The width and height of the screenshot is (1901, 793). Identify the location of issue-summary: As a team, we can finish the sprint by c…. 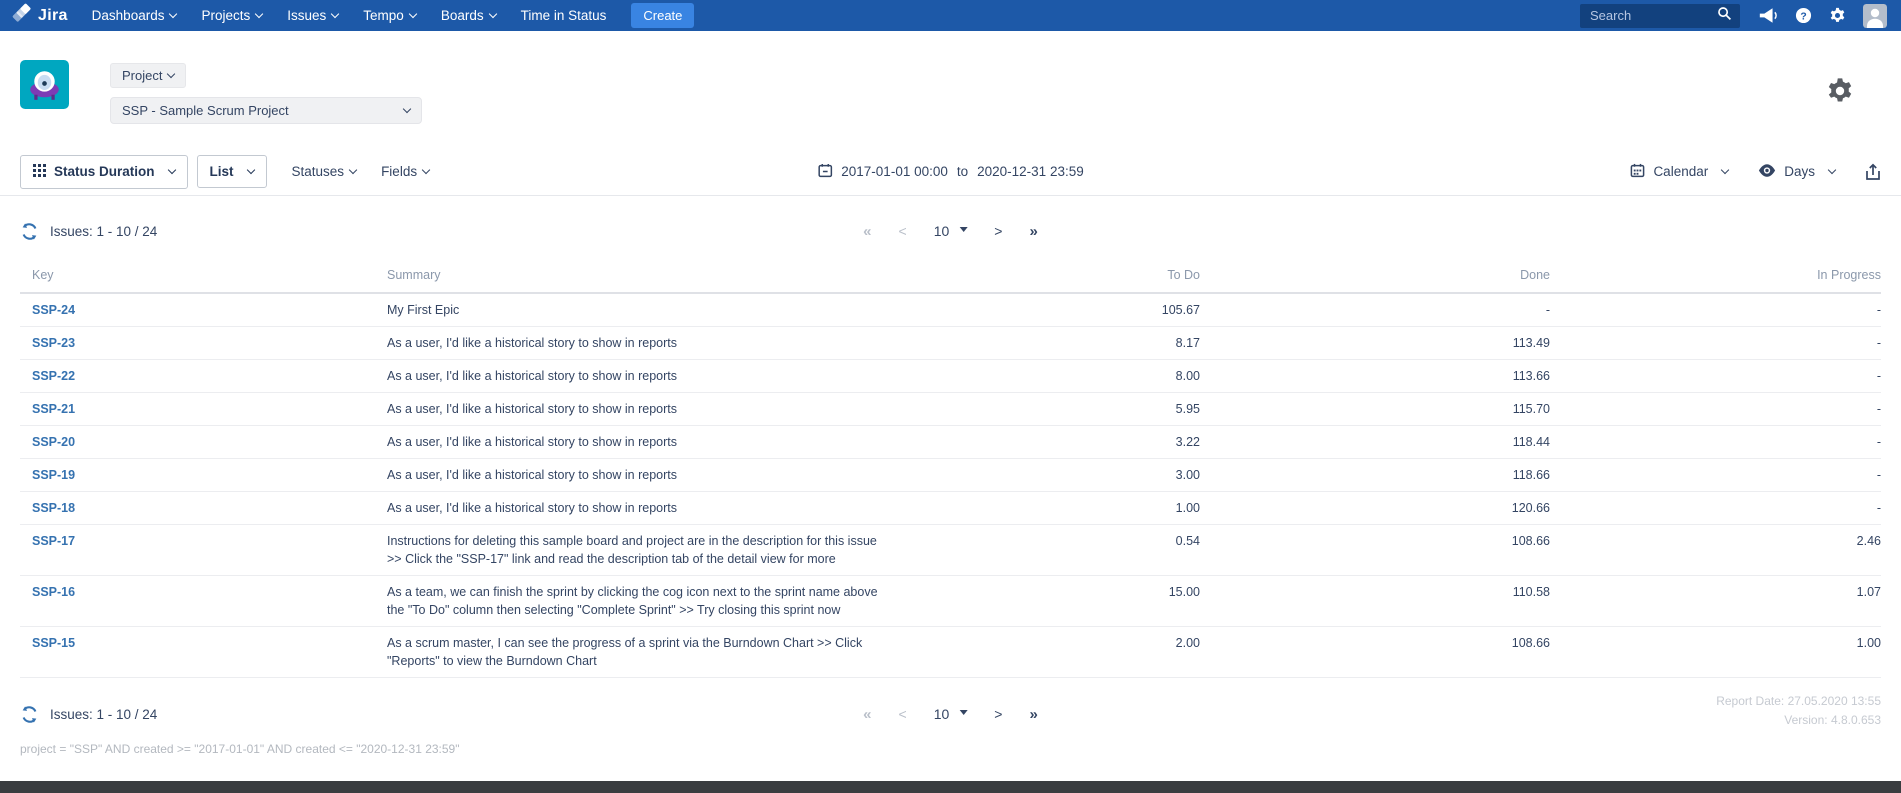
(642, 601).